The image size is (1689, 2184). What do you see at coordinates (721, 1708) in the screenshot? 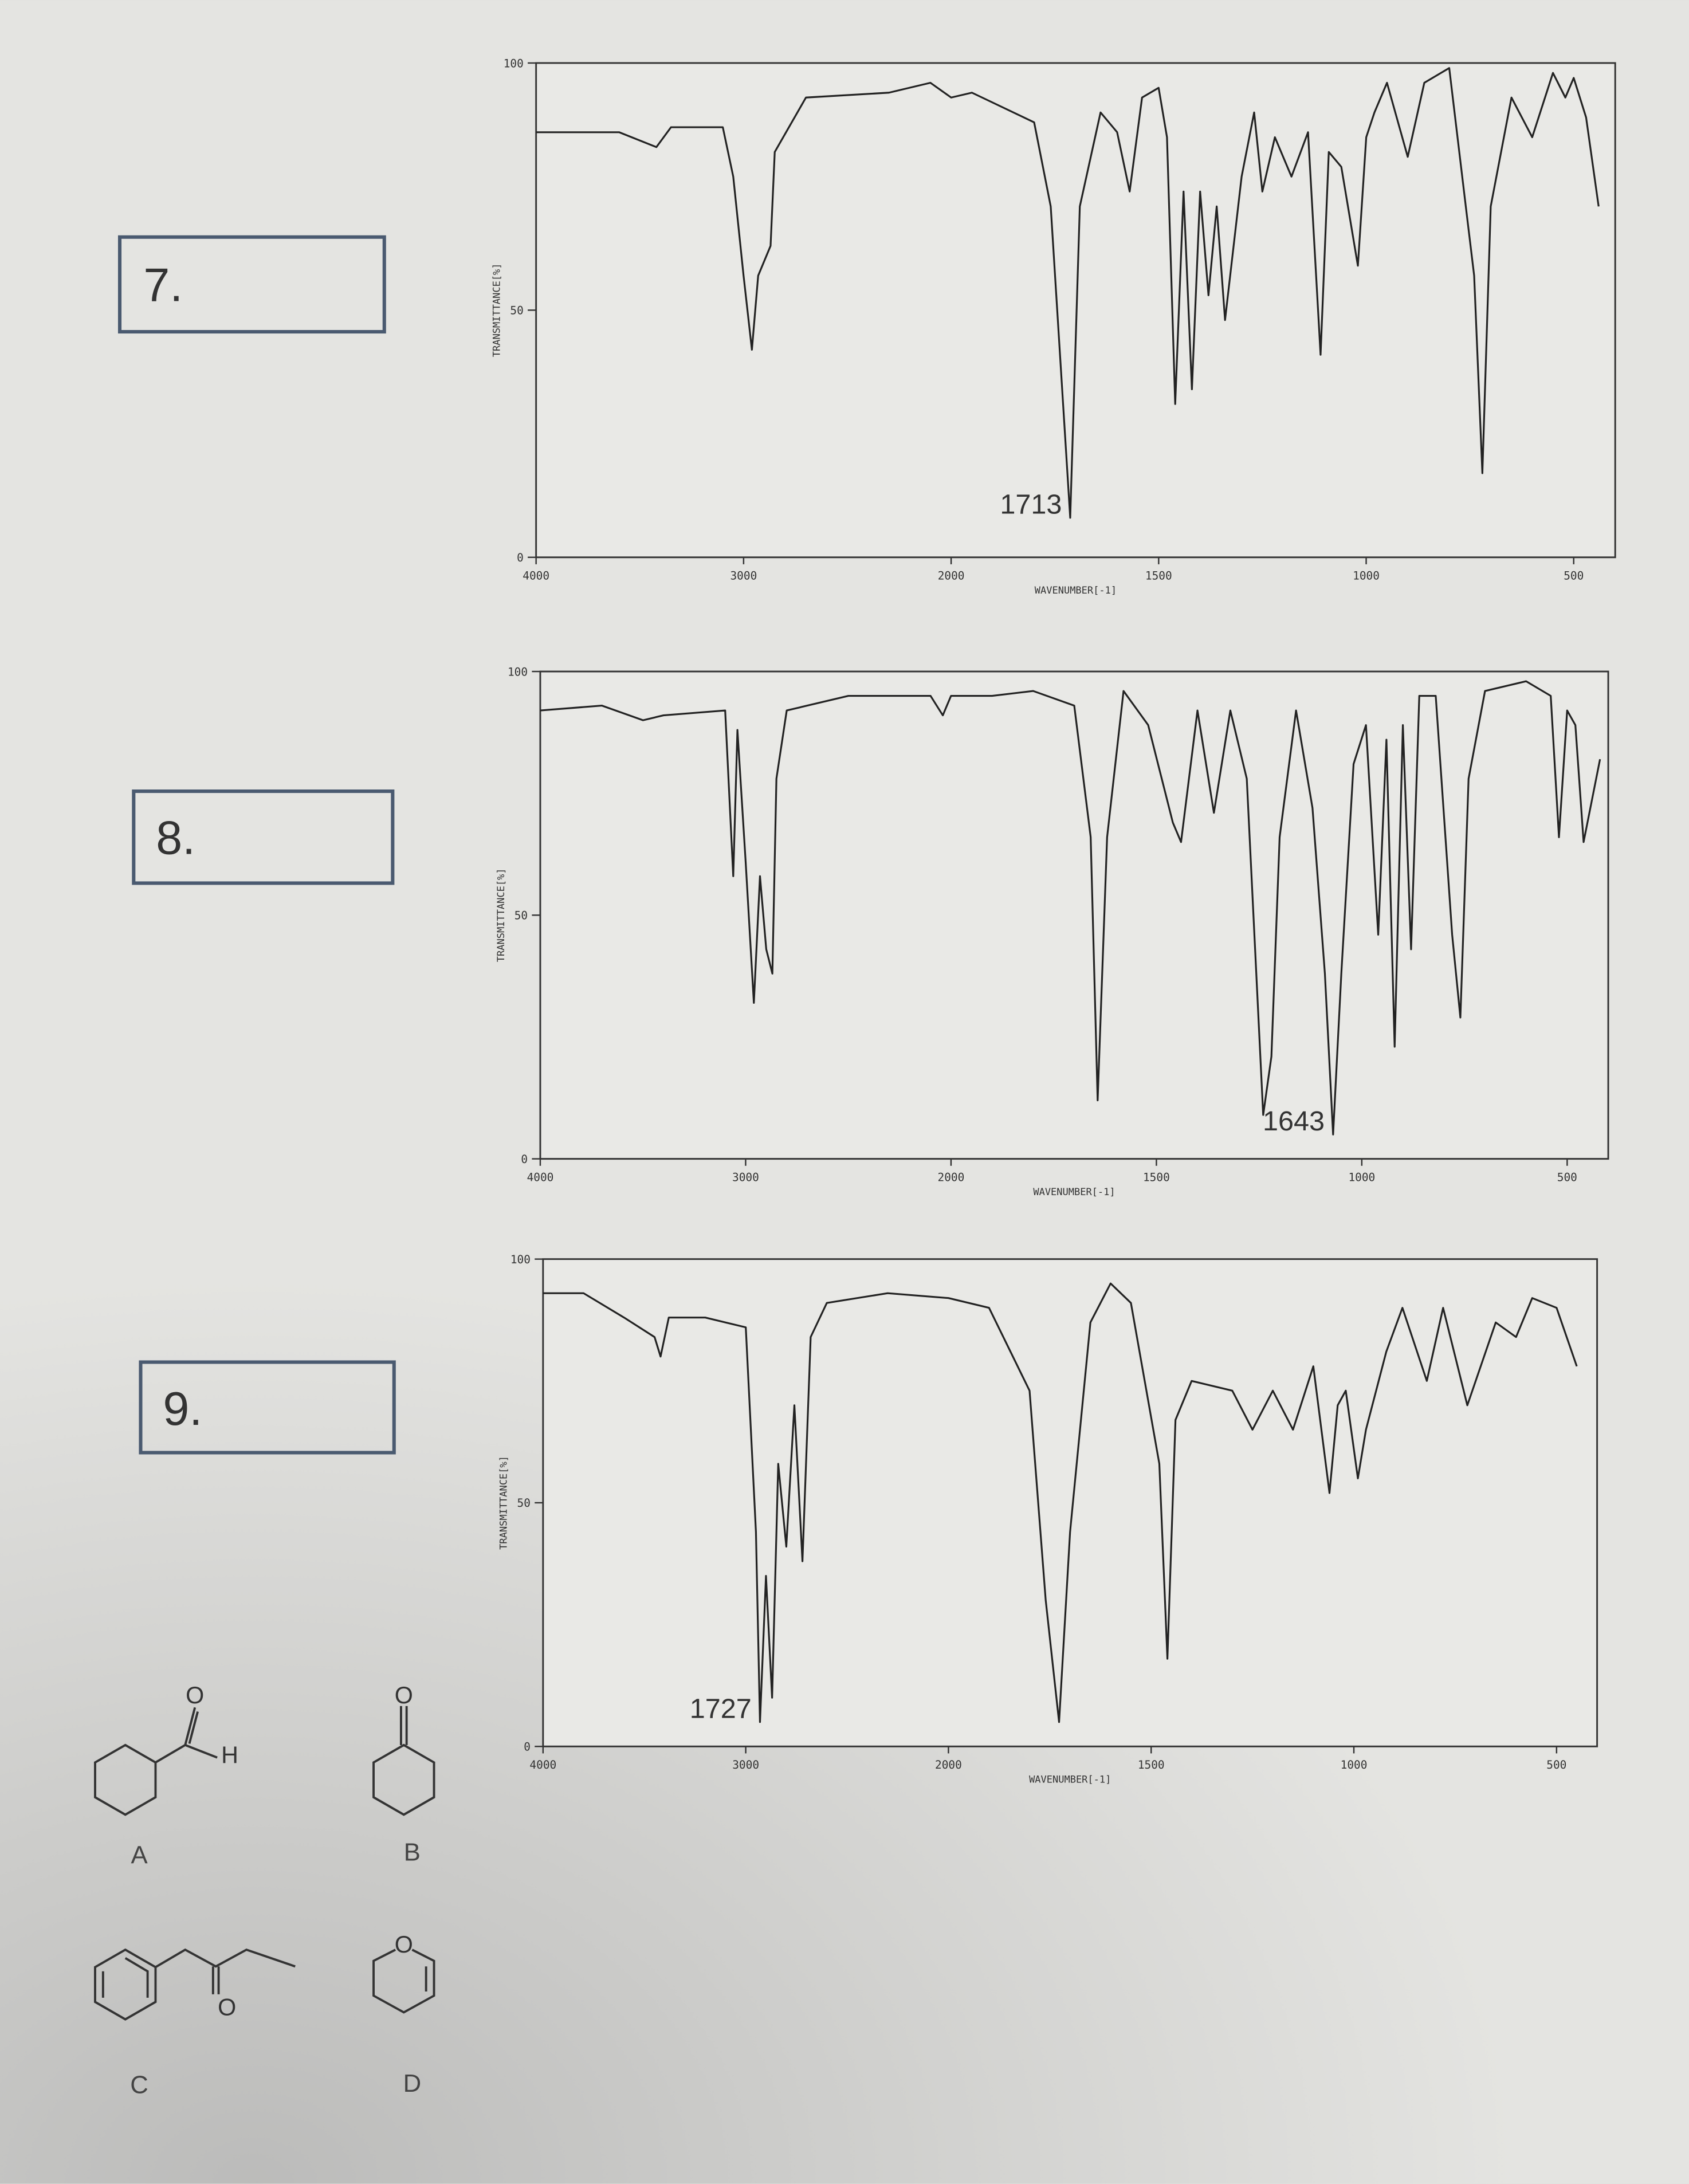
I see `peak-annotation: 1727` at bounding box center [721, 1708].